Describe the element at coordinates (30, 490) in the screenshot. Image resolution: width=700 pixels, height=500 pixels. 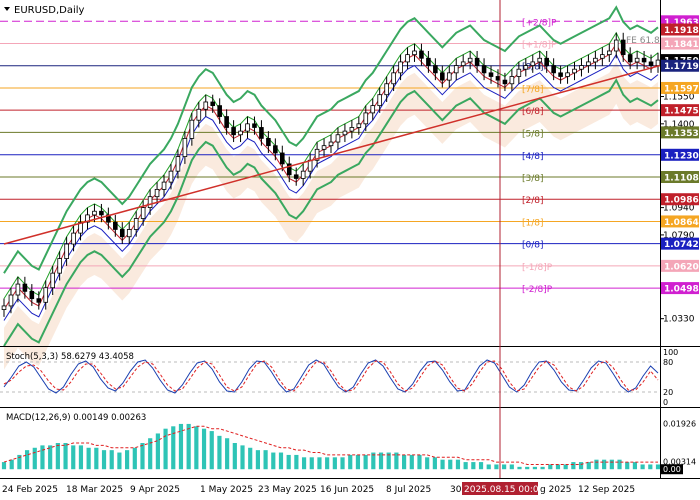
I see `time-axis-label: 24 Feb 2025` at that location.